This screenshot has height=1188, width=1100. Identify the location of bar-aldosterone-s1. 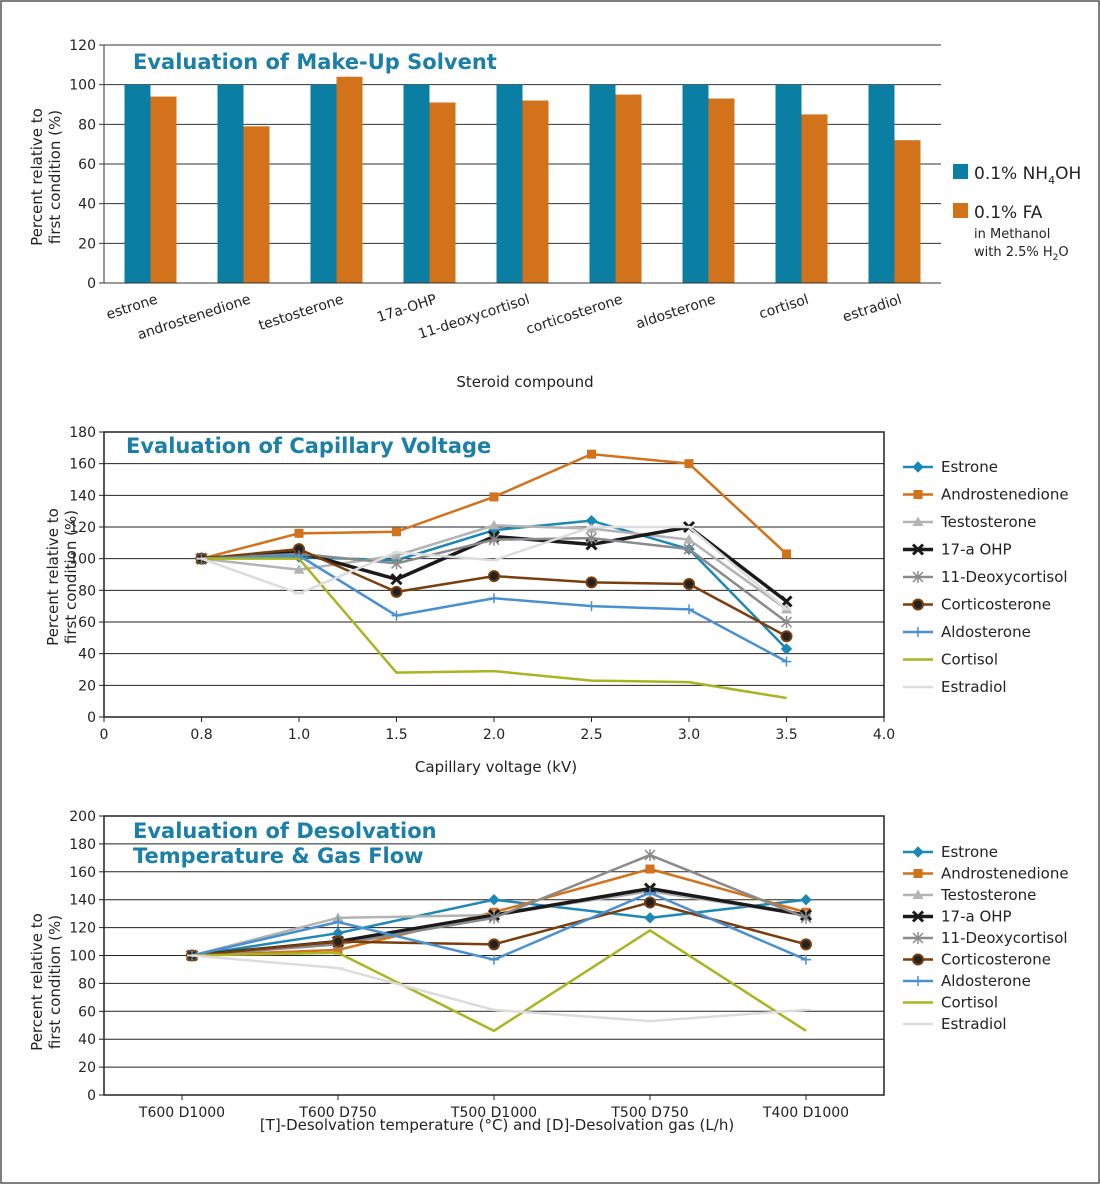
(721, 190).